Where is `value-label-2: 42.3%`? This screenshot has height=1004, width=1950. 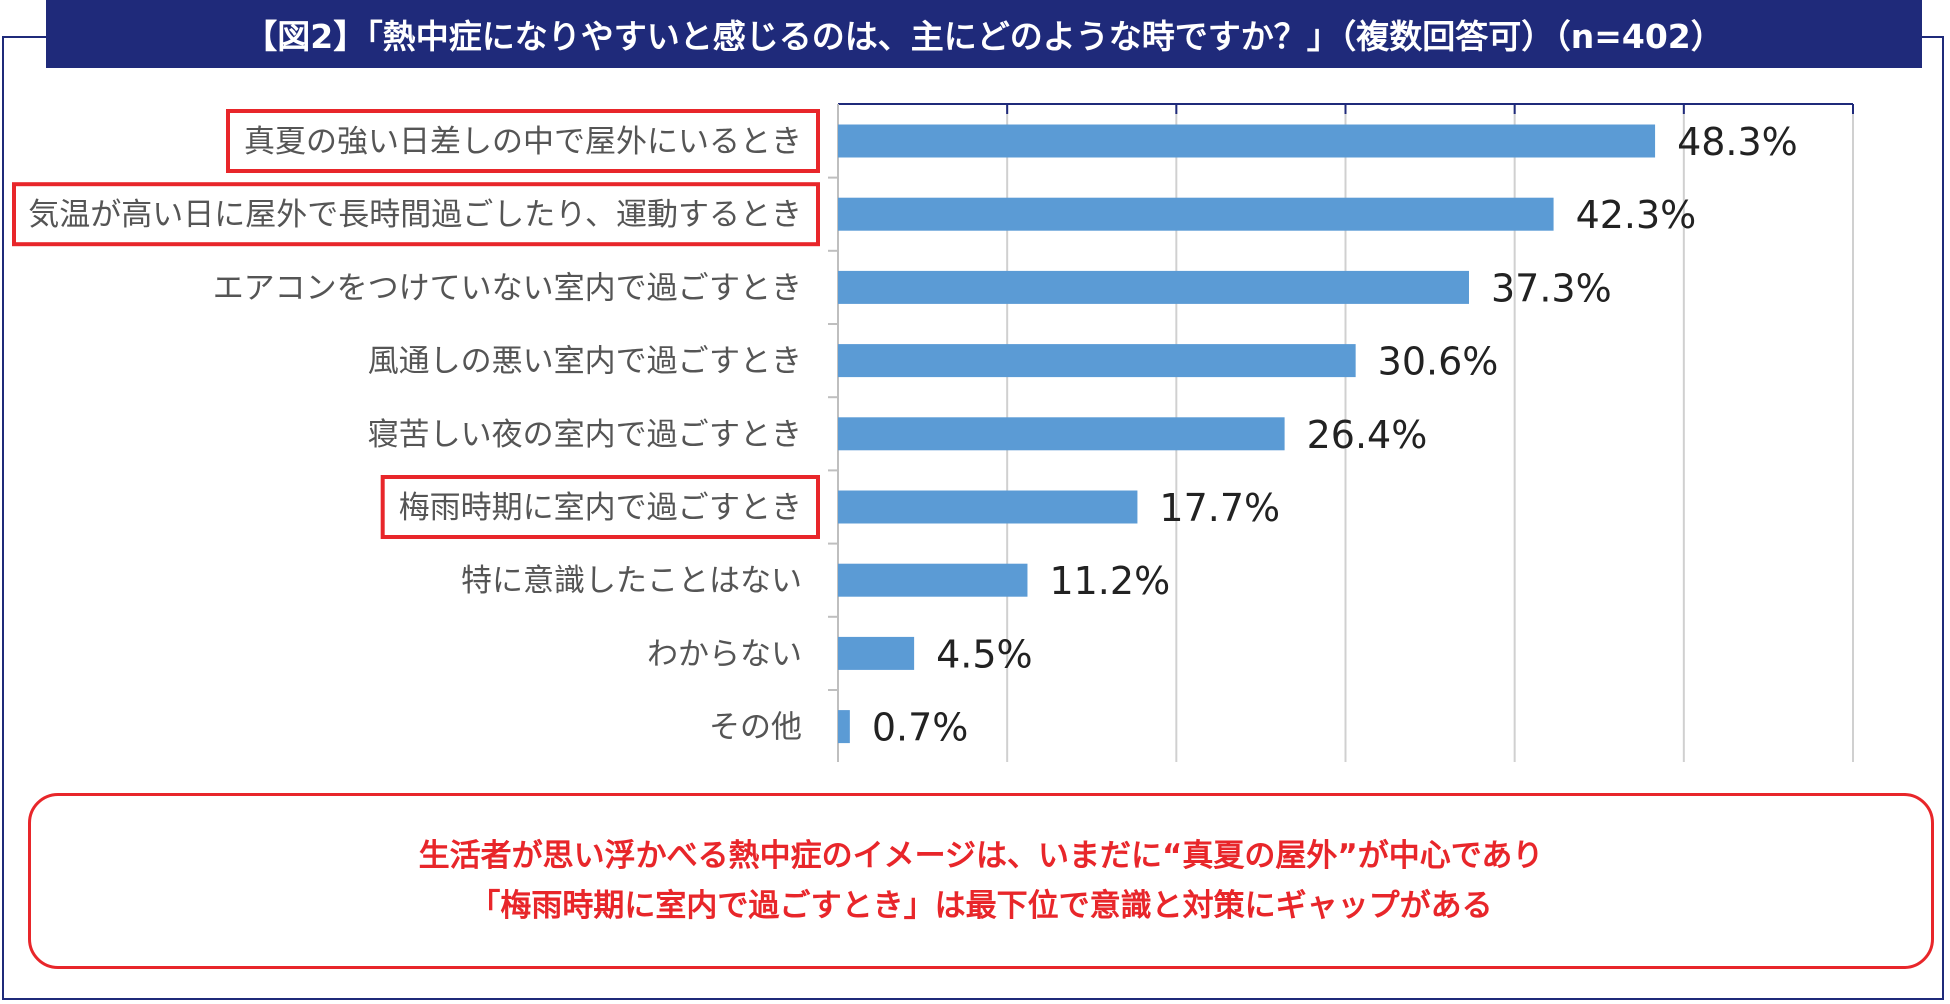
value-label-2: 42.3% is located at coordinates (1636, 215).